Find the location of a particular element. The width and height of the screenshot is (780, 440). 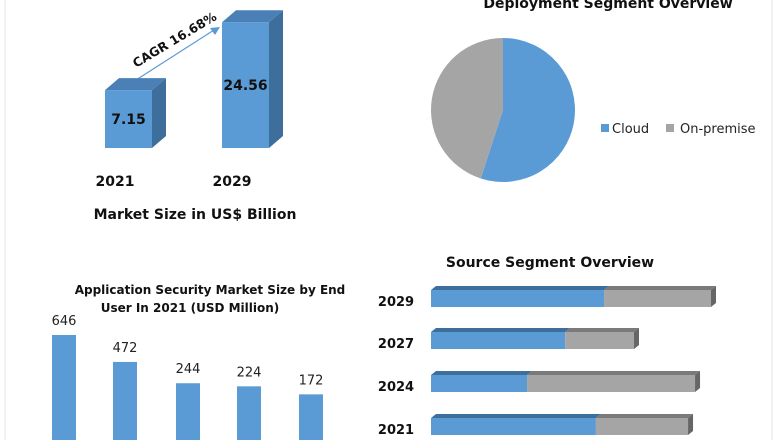

value-label-4: 172 is located at coordinates (311, 380).